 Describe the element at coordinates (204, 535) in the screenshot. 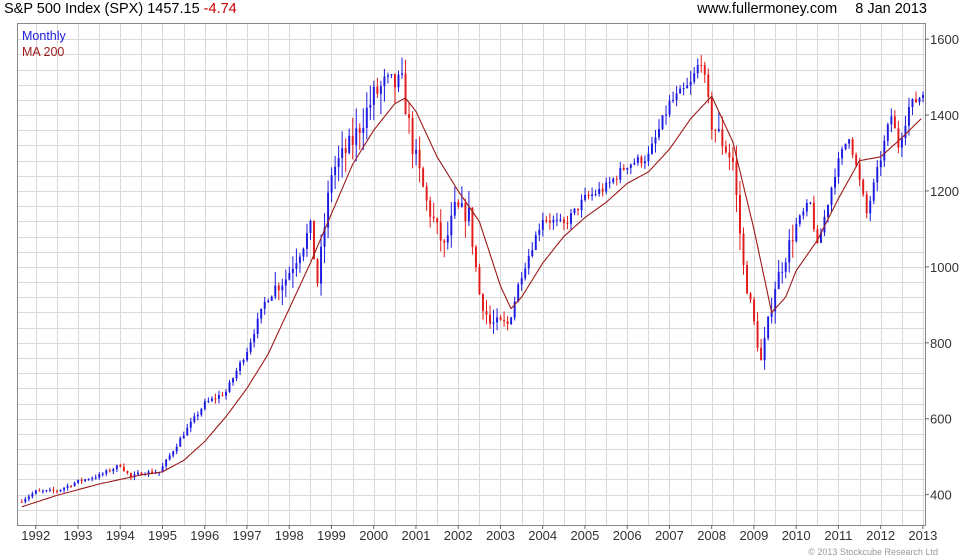

I see `x-tick-label: 1996` at that location.